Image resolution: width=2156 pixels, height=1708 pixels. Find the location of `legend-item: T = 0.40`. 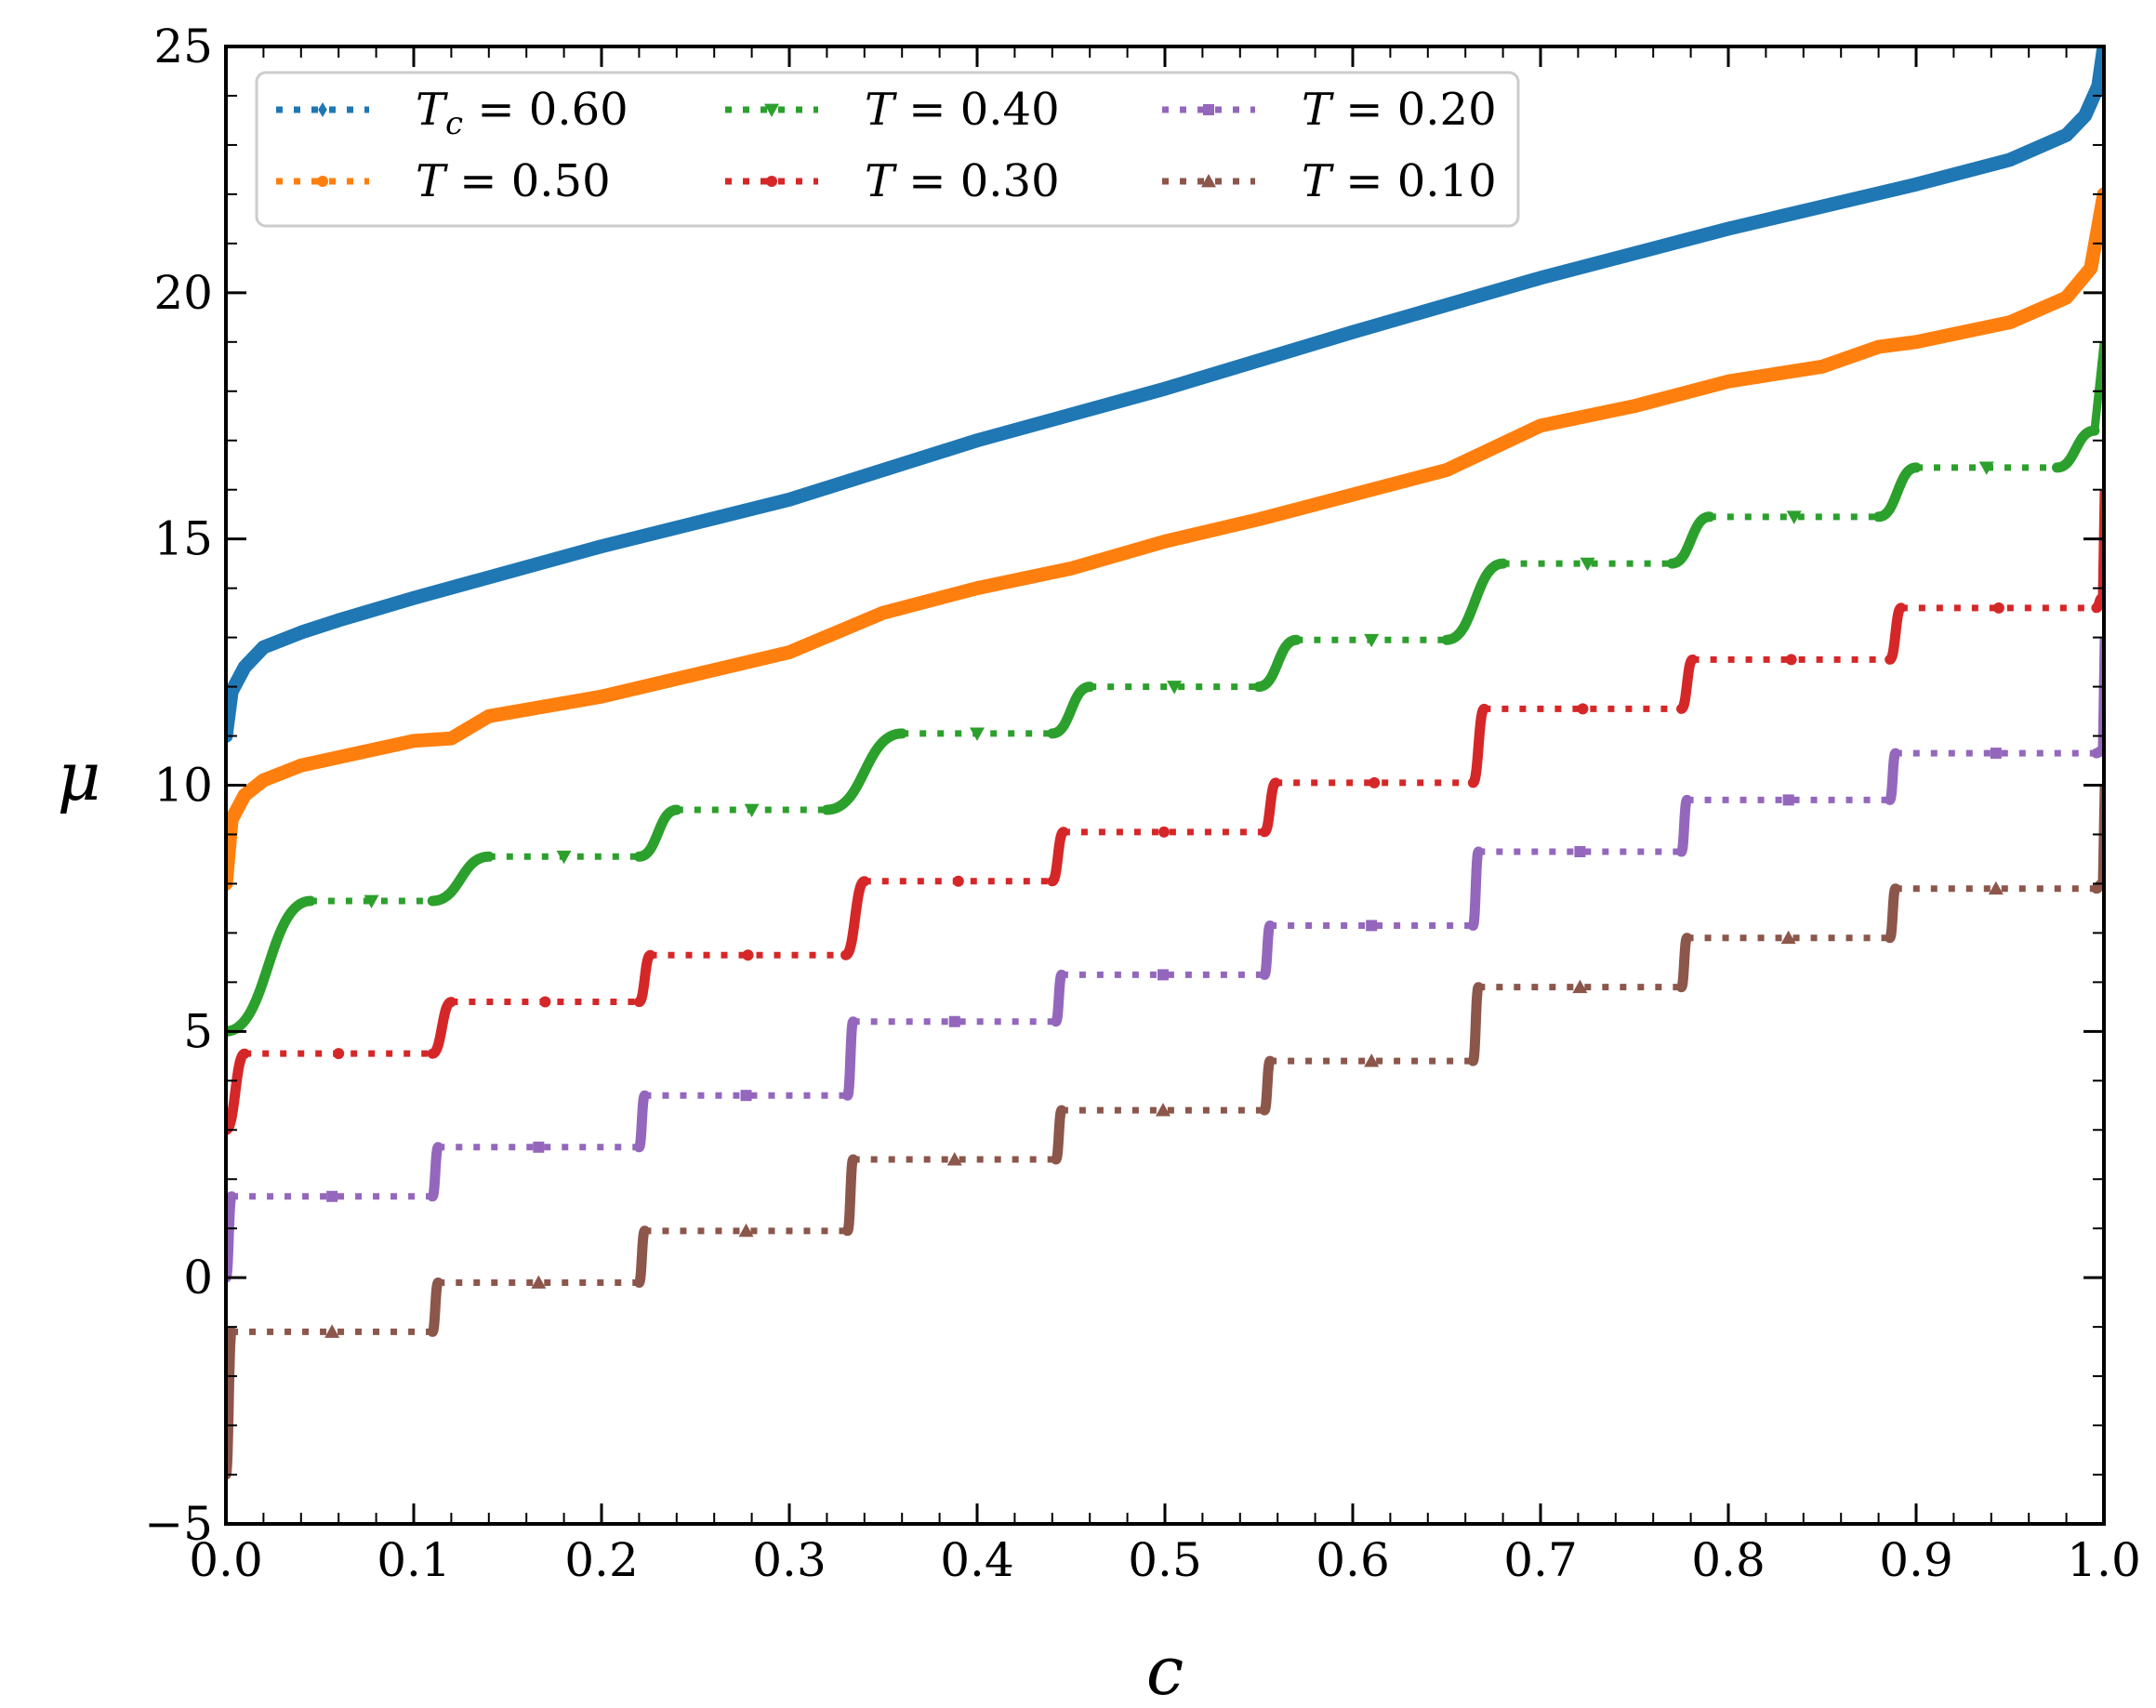

legend-item: T = 0.40 is located at coordinates (892, 110).